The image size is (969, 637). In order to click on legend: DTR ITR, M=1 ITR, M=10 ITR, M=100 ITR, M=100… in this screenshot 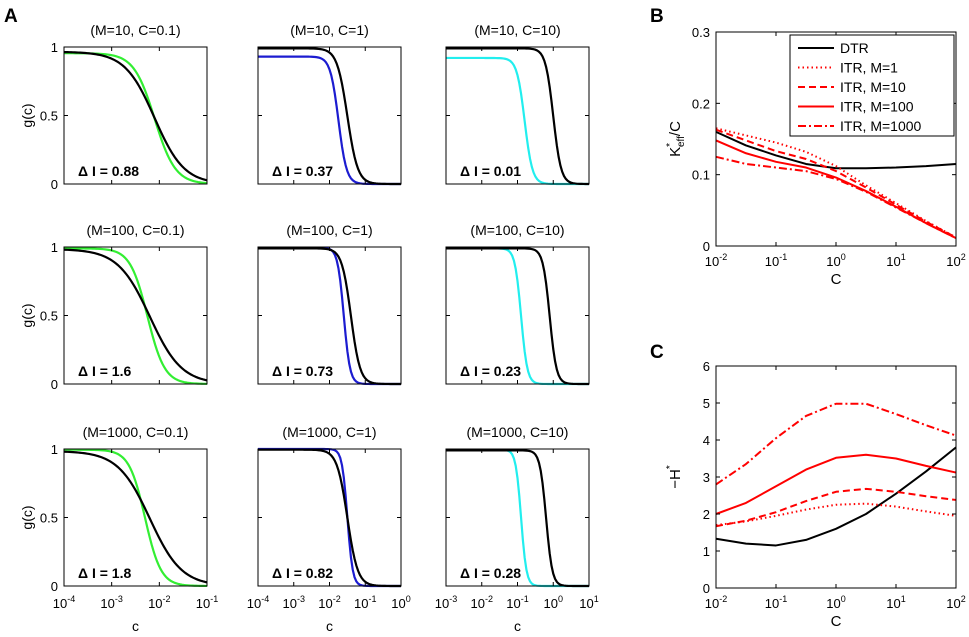, I will do `click(872, 85)`.